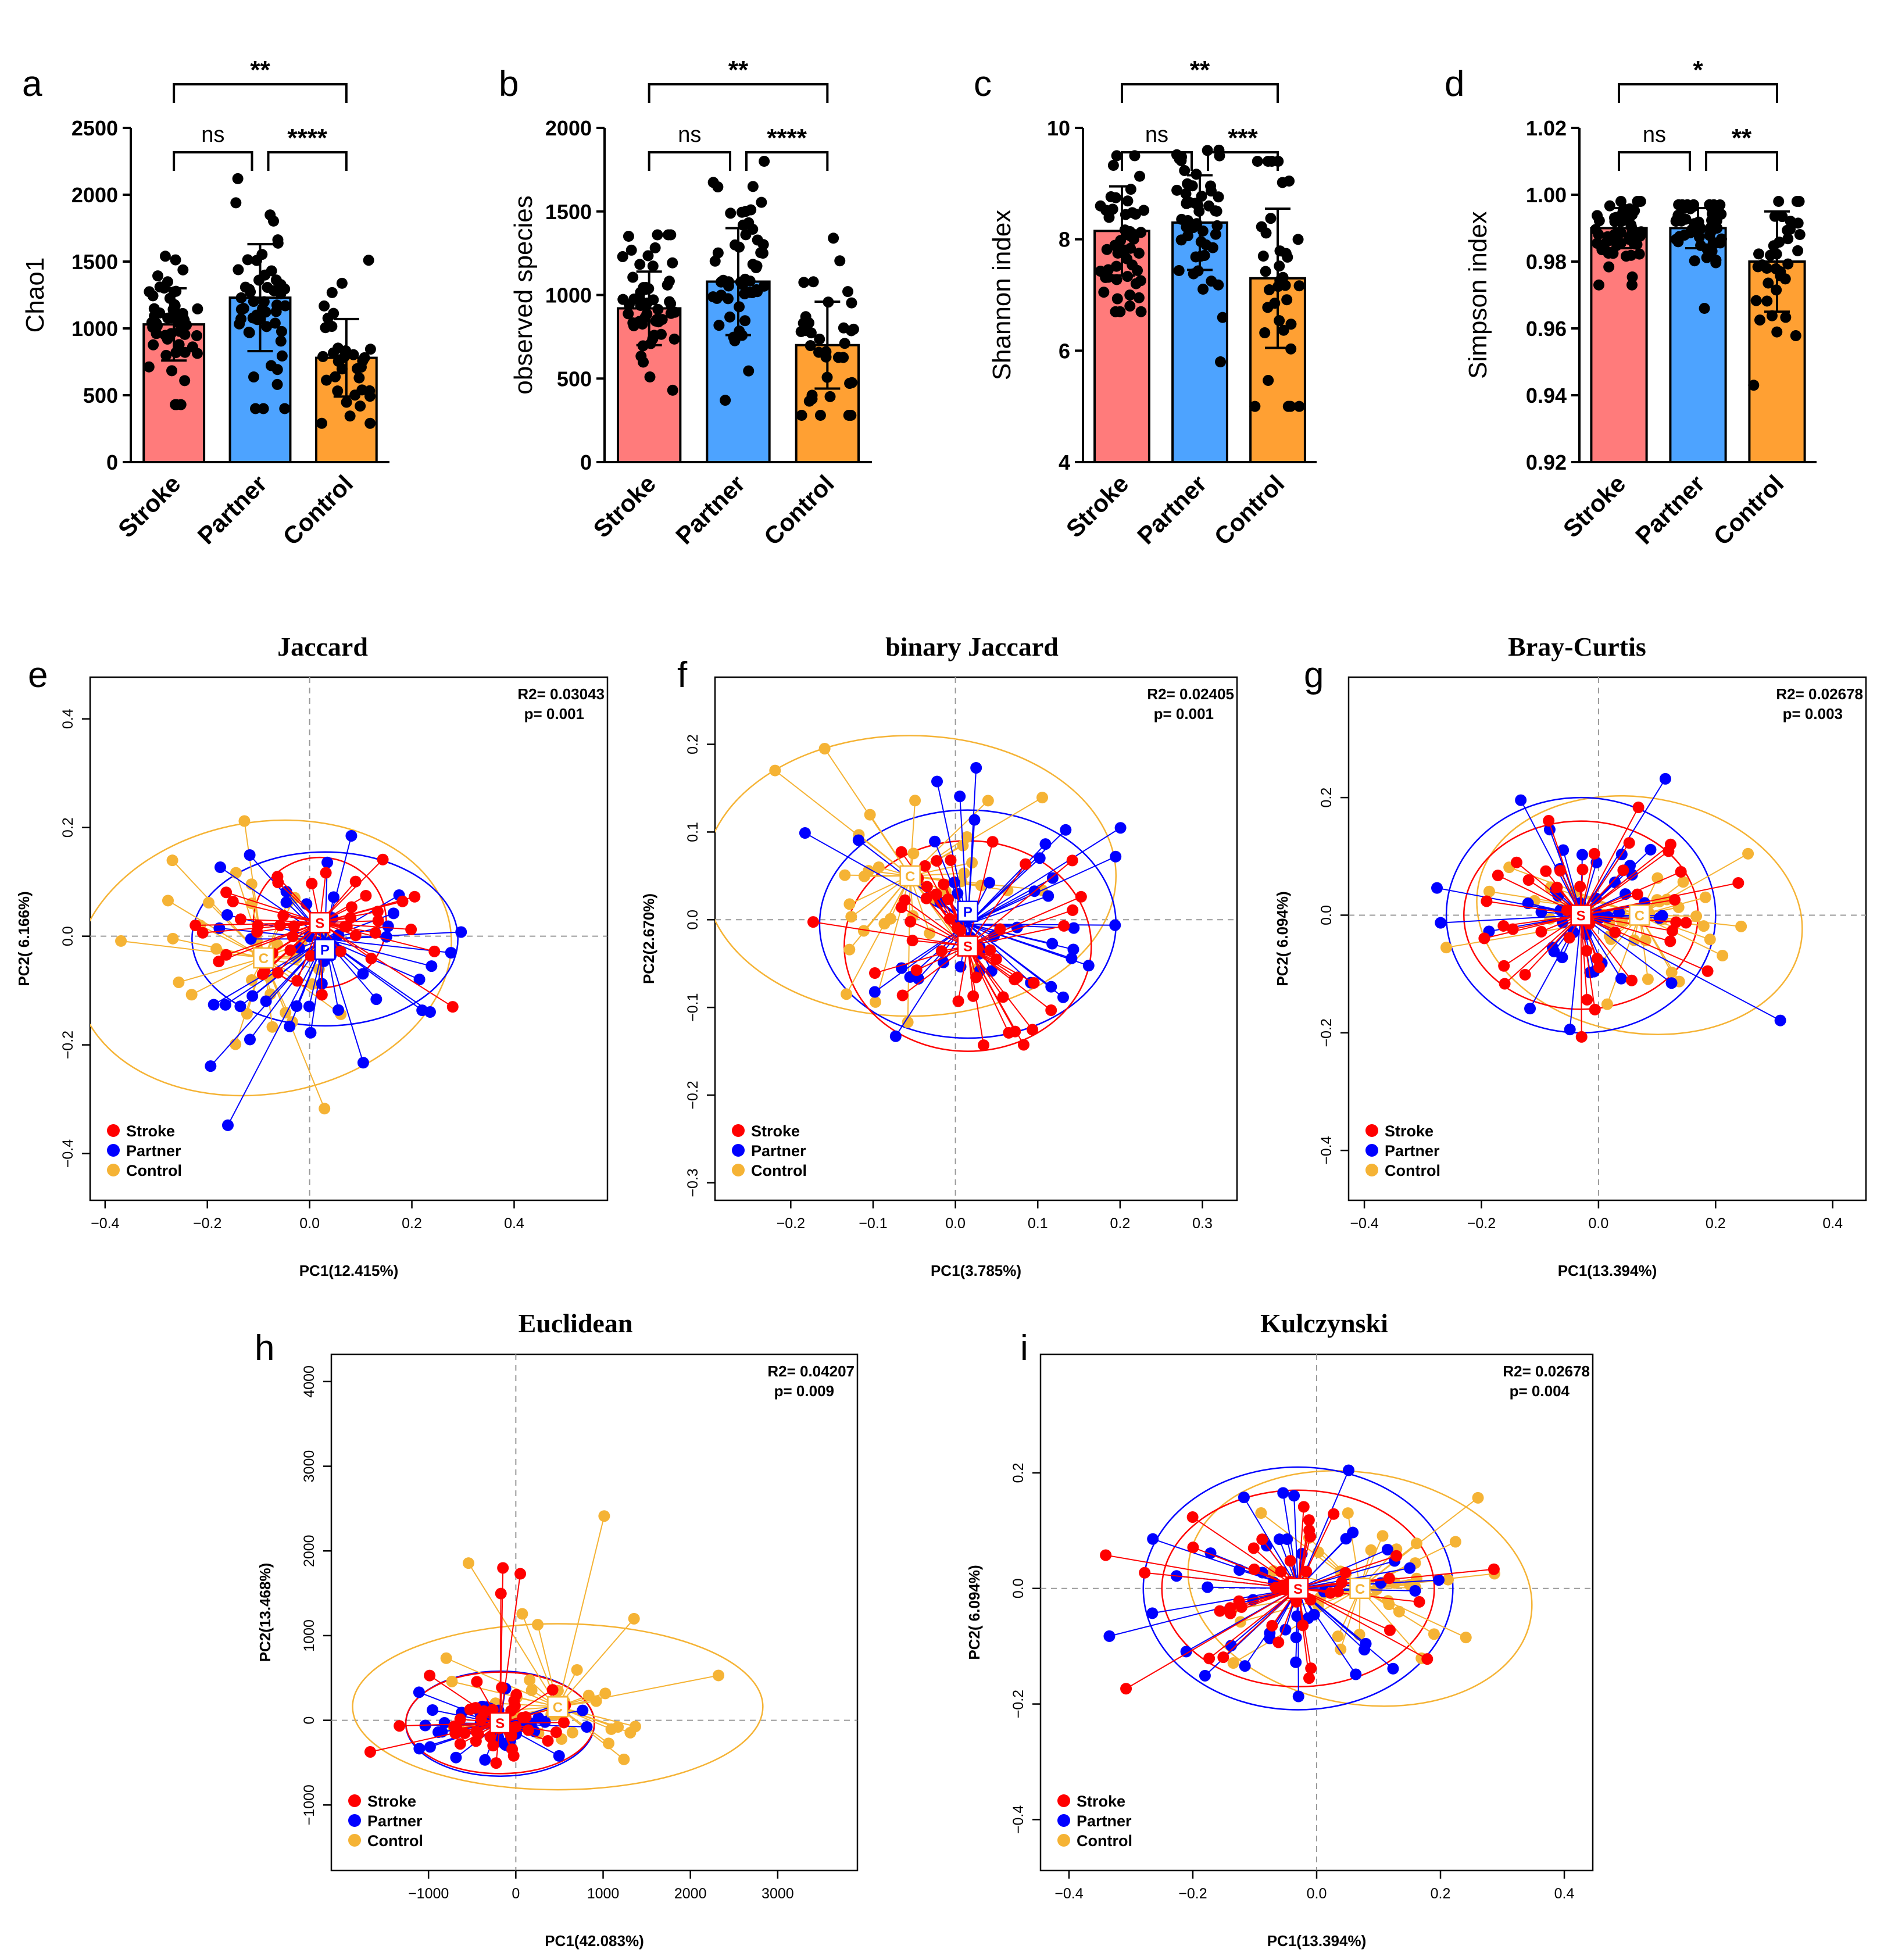 This screenshot has width=1884, height=1960. Describe the element at coordinates (95, 329) in the screenshot. I see `y-tick-label: 1000` at that location.